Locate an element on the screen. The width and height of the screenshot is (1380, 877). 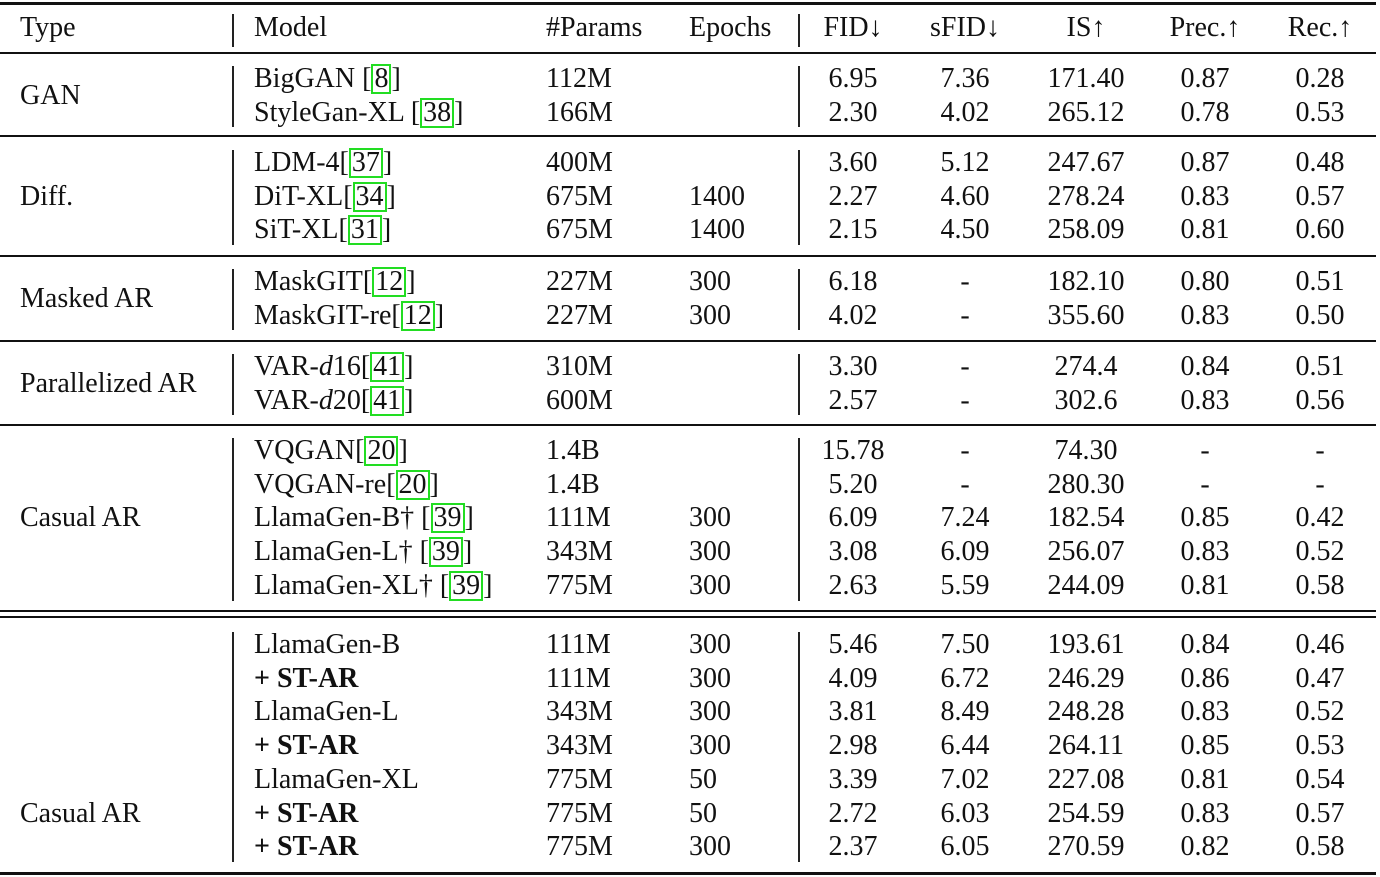
sfid-value: 6.05 is located at coordinates (965, 847).